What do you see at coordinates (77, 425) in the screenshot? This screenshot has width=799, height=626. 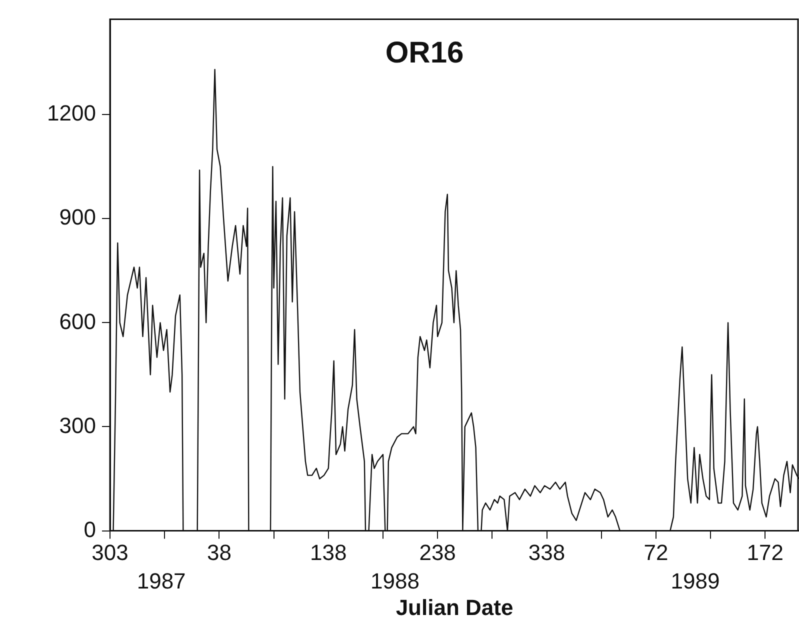 I see `y-tick-label: 300` at bounding box center [77, 425].